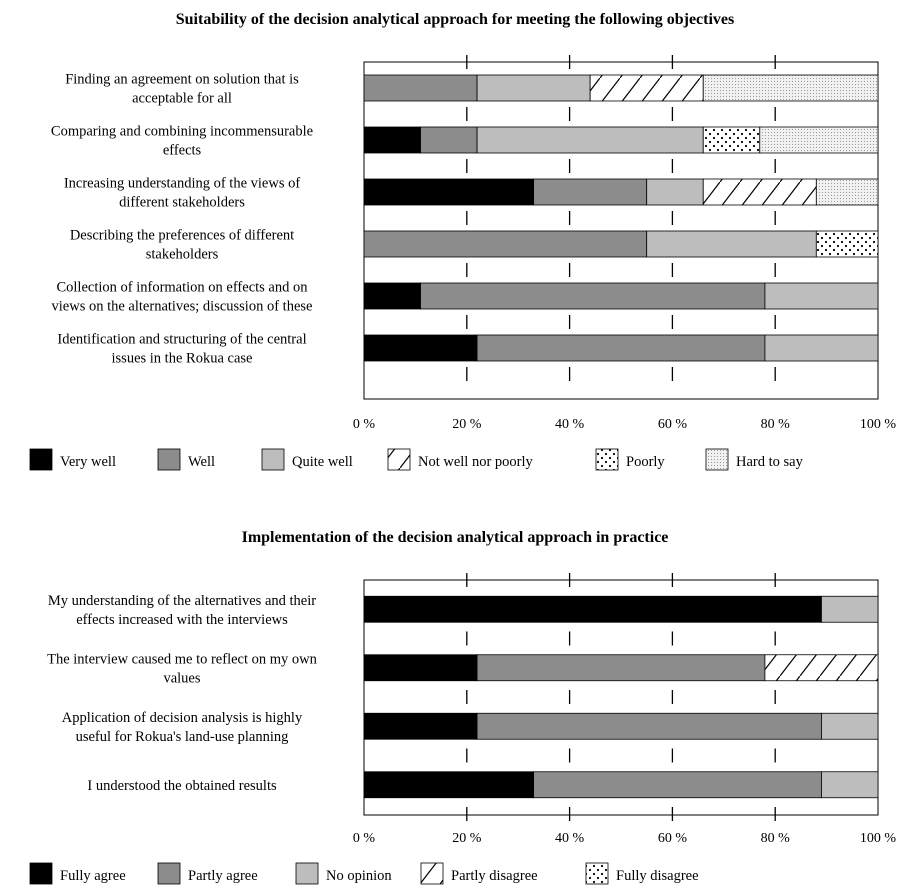 This screenshot has height=889, width=911. I want to click on category-label: Finding an agreement on solution that is, so click(182, 80).